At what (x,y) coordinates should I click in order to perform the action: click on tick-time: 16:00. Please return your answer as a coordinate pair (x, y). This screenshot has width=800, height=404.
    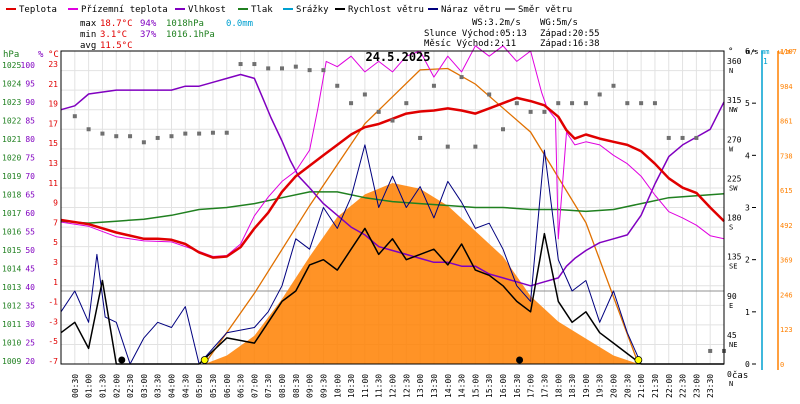
    Looking at the image, I should click on (503, 386).